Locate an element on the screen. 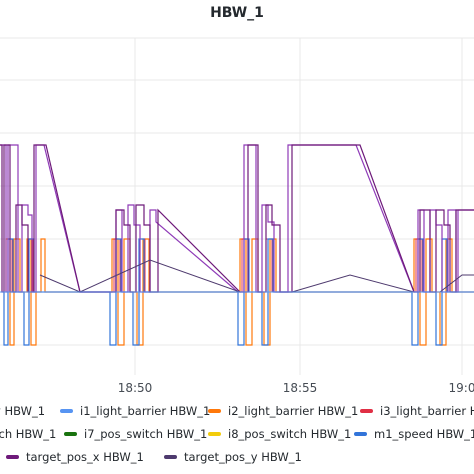  legend-item: i2_light_barrier HBW_1 is located at coordinates (283, 411).